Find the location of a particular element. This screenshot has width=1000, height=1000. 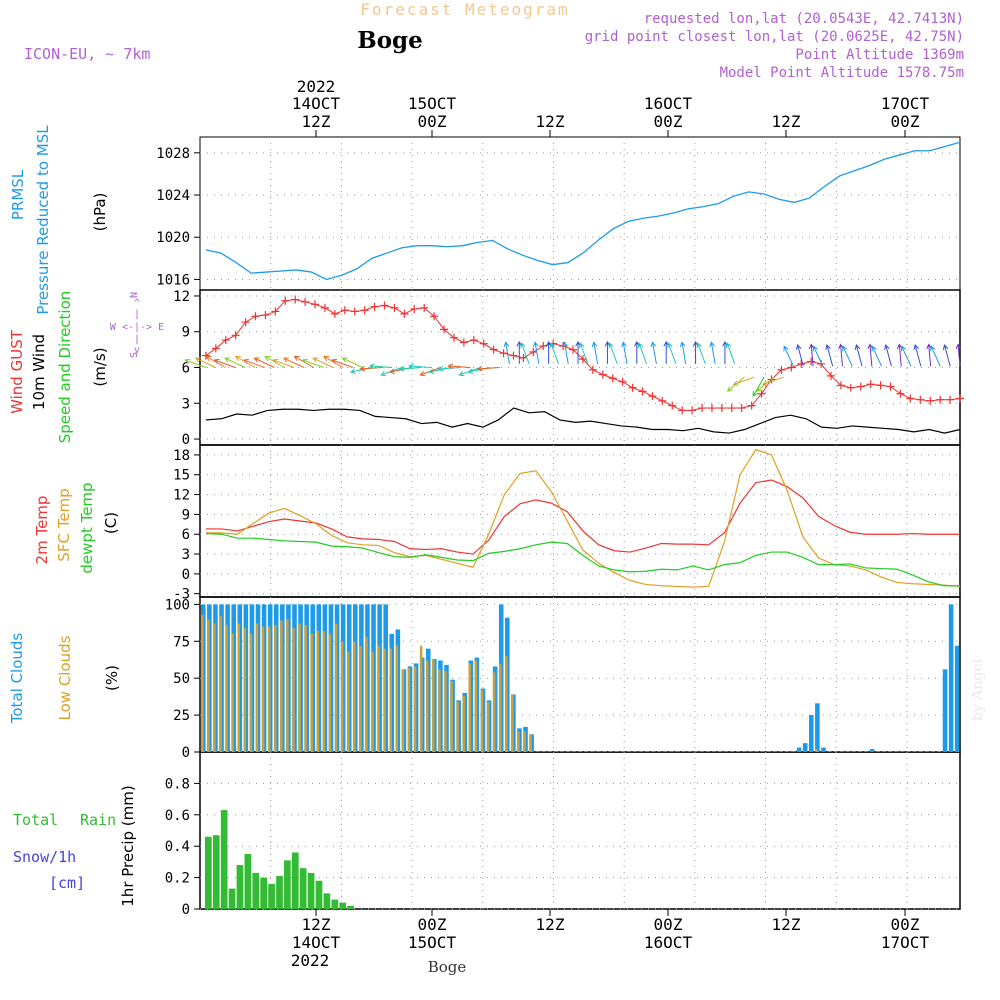

y-tick-label: 6 is located at coordinates (186, 535).